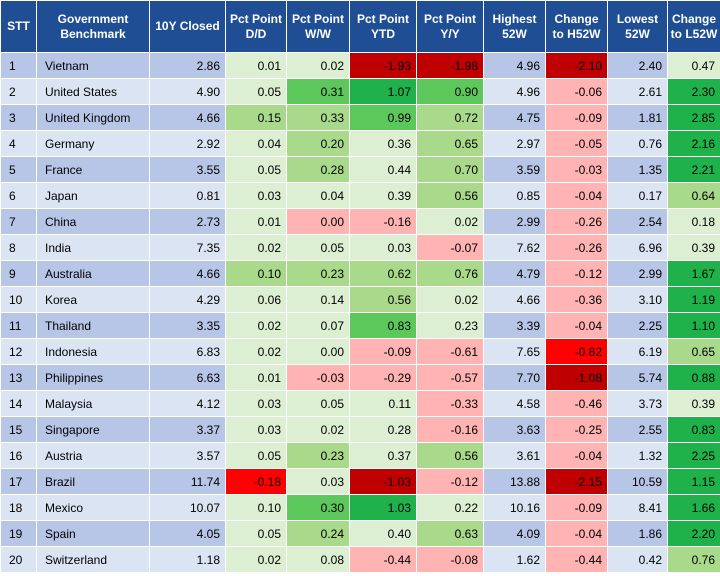 The width and height of the screenshot is (720, 576). What do you see at coordinates (514, 299) in the screenshot?
I see `cell-high: 4.66` at bounding box center [514, 299].